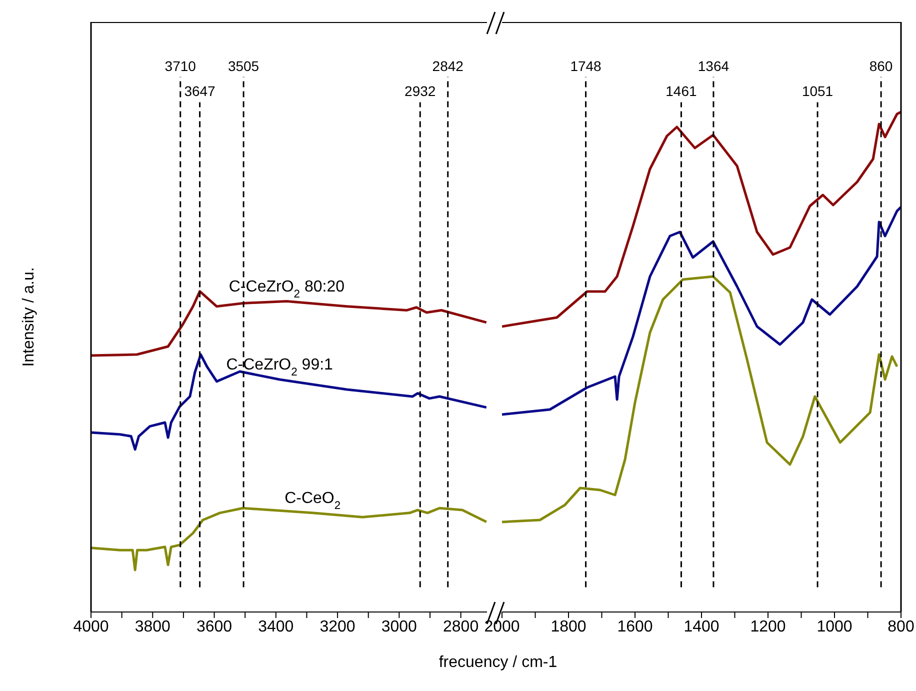  Describe the element at coordinates (180, 66) in the screenshot. I see `ref-line-label: 3710` at that location.